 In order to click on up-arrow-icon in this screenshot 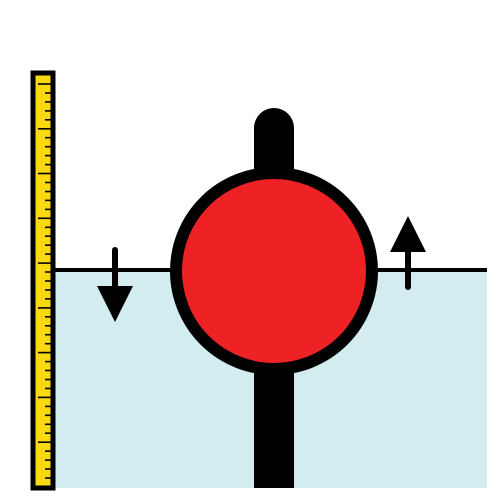, I will do `click(408, 253)`.